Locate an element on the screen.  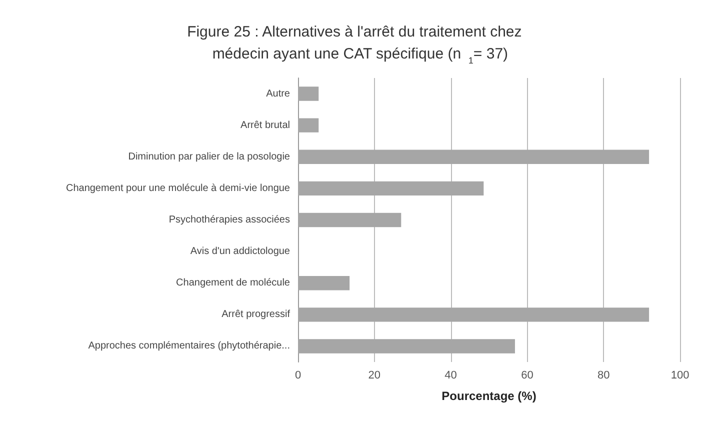
y-tick-label: Changement de molécule is located at coordinates (233, 283).